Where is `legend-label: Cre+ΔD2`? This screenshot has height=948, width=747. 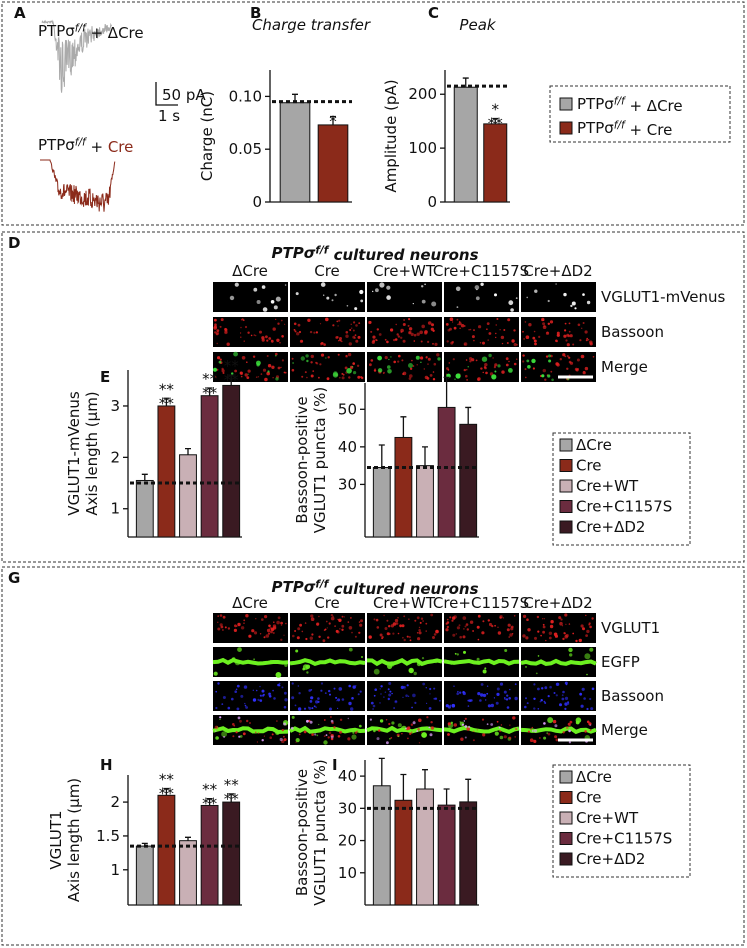
legend-label: Cre+ΔD2 is located at coordinates (610, 859).